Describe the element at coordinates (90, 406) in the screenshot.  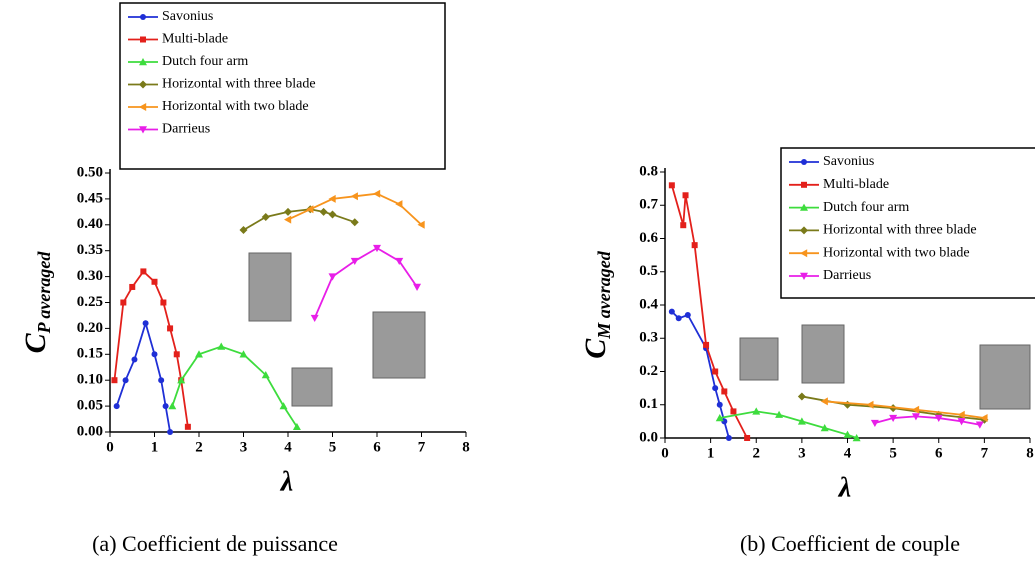
I see `y-tick-label: 0.05` at that location.